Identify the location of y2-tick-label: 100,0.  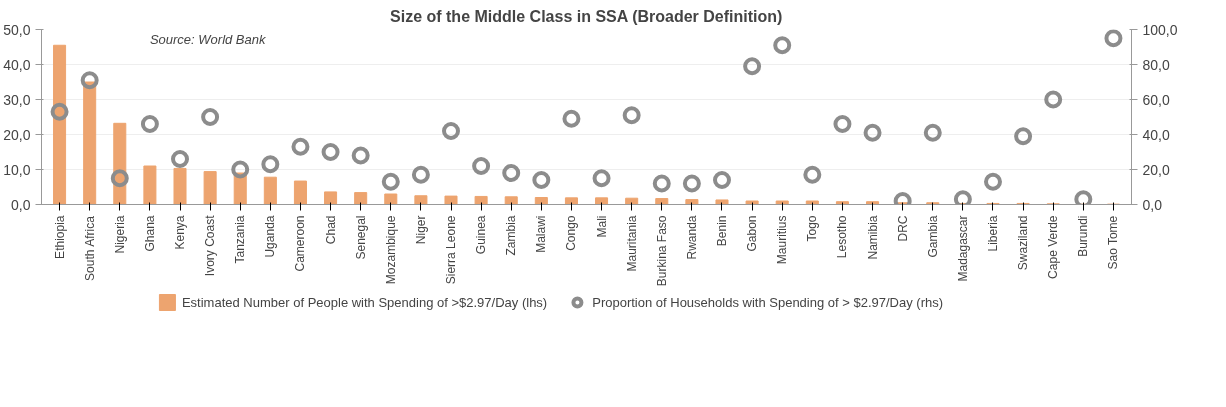
(1160, 29).